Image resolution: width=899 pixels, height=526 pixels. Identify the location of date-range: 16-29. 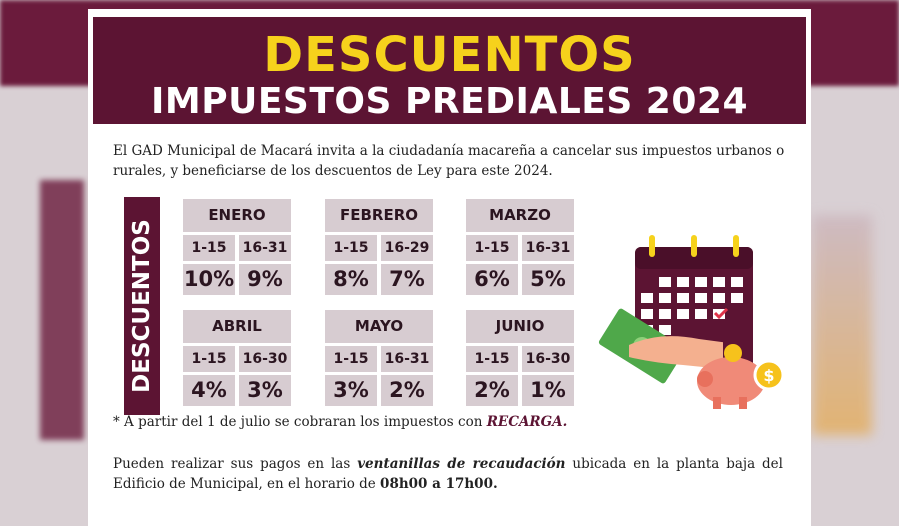
(407, 248).